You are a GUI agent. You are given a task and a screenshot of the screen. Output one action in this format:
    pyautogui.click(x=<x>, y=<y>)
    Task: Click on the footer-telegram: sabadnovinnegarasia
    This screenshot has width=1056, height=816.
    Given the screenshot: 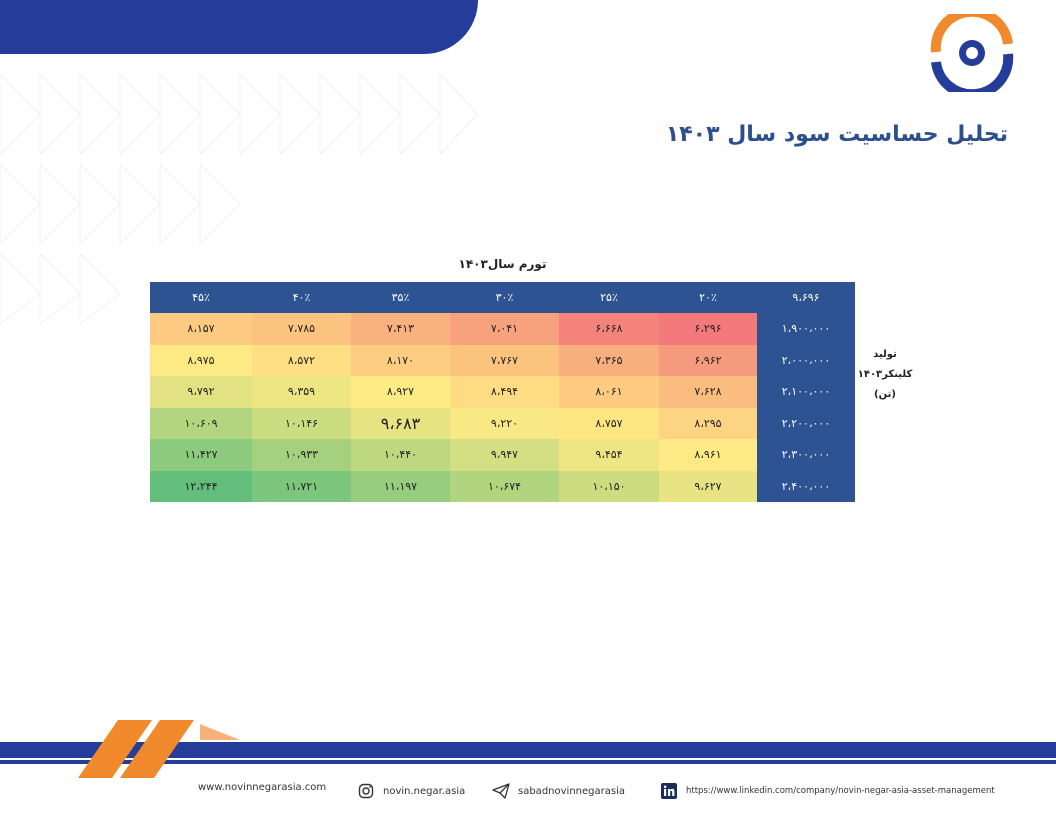 What is the action you would take?
    pyautogui.click(x=558, y=791)
    